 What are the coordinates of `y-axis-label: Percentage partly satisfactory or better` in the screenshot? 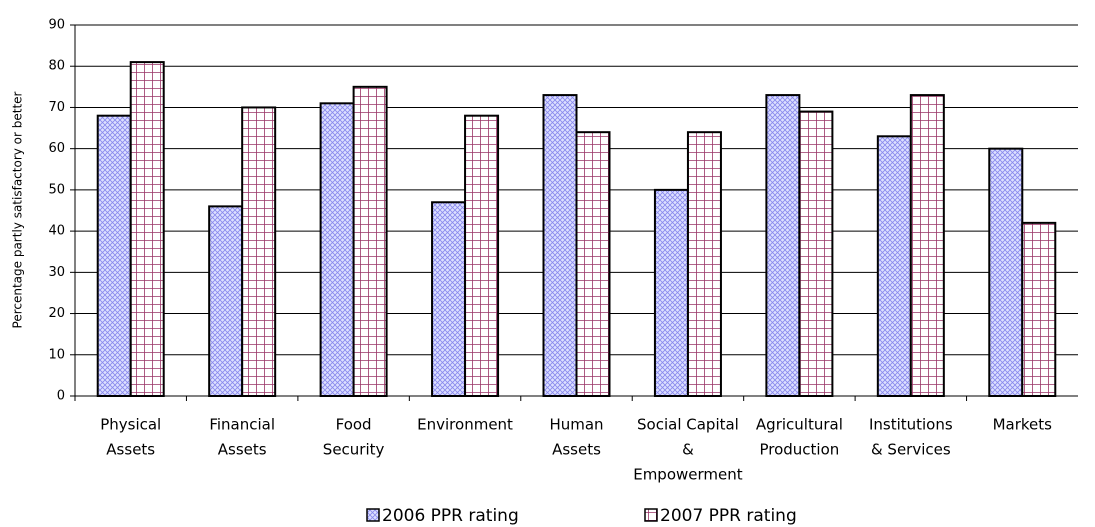 It's located at (18, 209).